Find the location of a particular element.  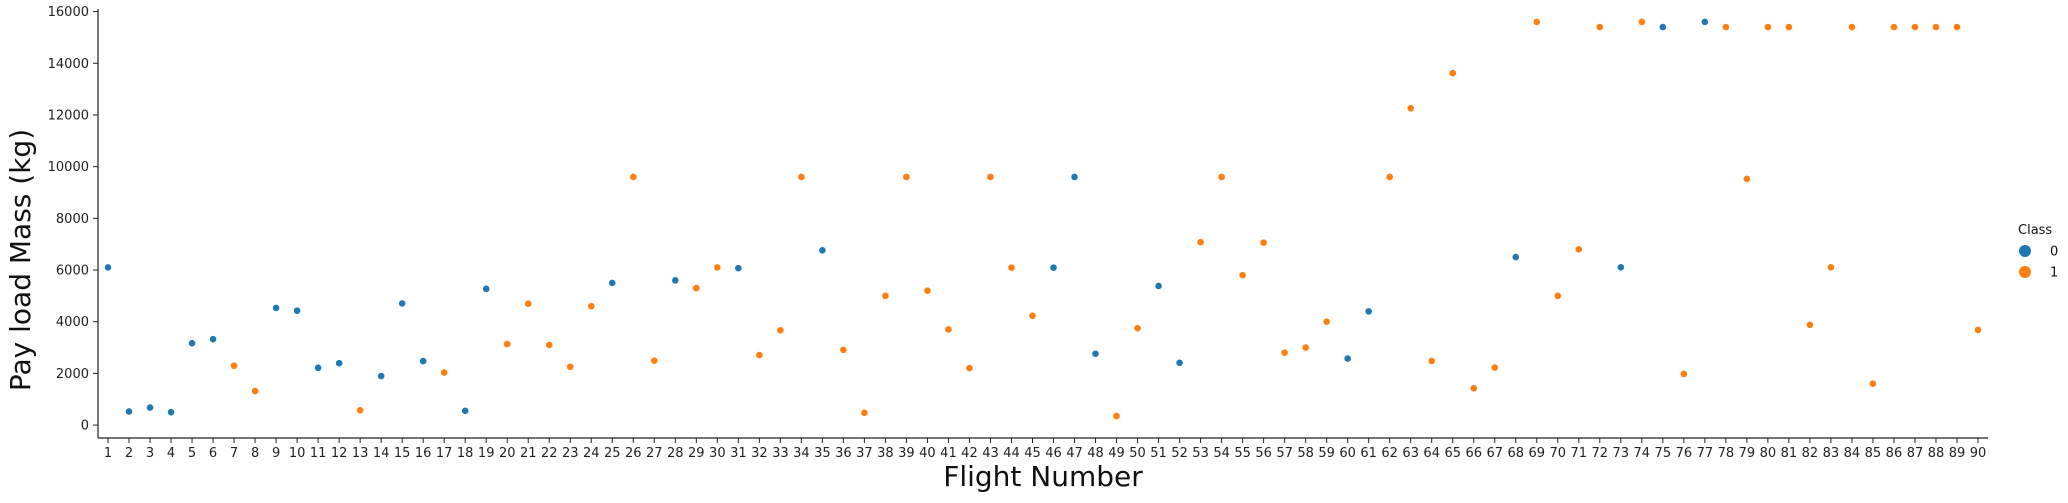

x-tick-label: 87 is located at coordinates (1915, 453).